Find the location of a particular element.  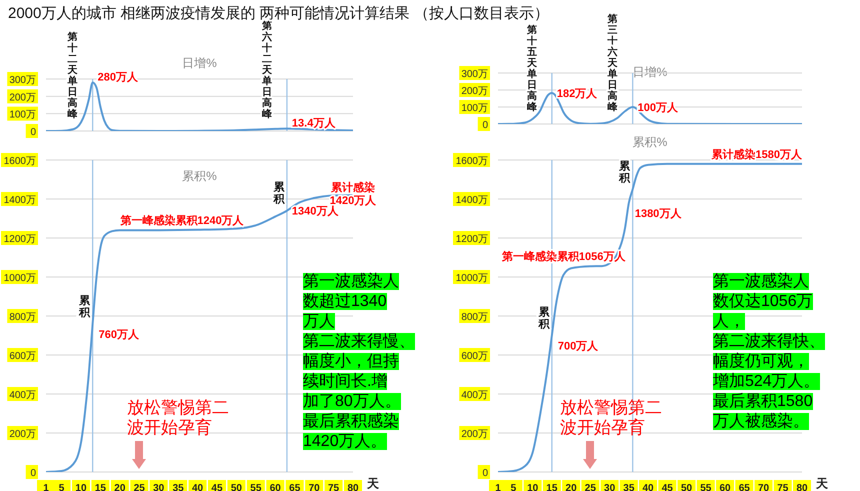

annotation: 100万人 is located at coordinates (659, 108).